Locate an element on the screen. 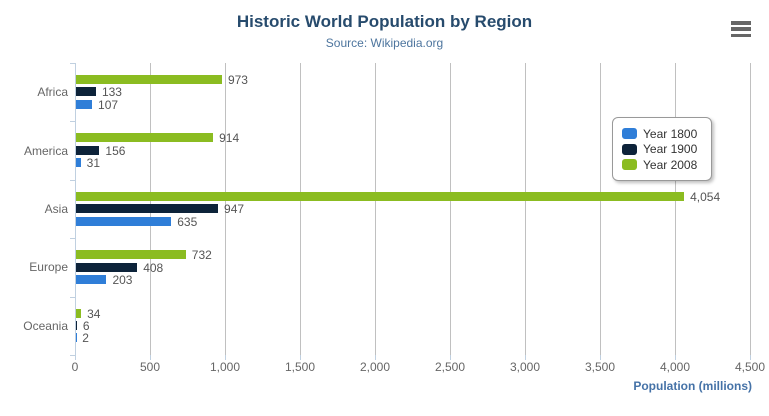 The image size is (769, 416). legend-label: Year 1800 is located at coordinates (670, 133).